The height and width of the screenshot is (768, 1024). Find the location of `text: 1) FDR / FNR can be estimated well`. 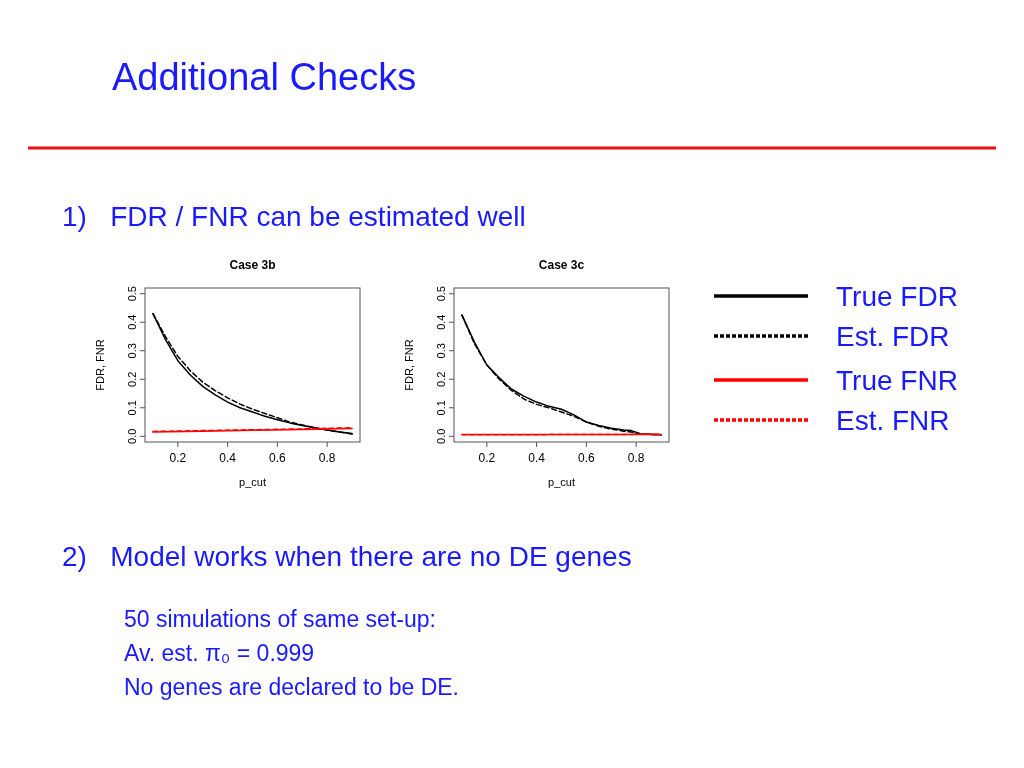

text: 1) FDR / FNR can be estimated well is located at coordinates (294, 216).